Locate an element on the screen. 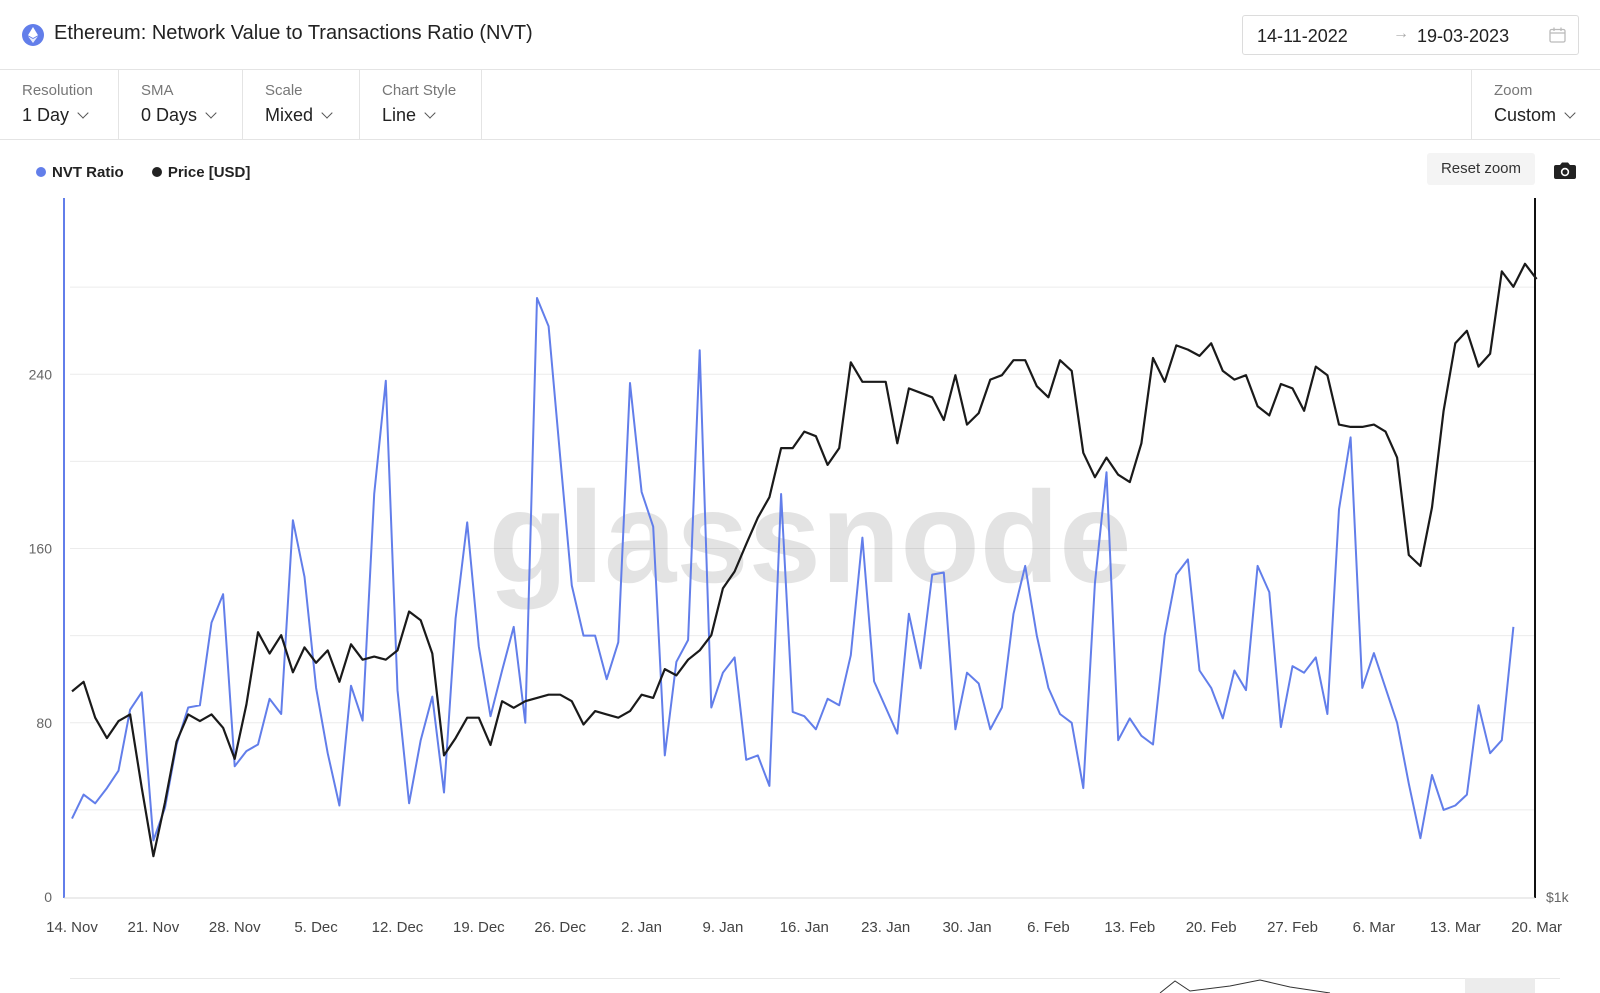 The image size is (1600, 993). x-tick-label: 13. Mar is located at coordinates (1455, 927).